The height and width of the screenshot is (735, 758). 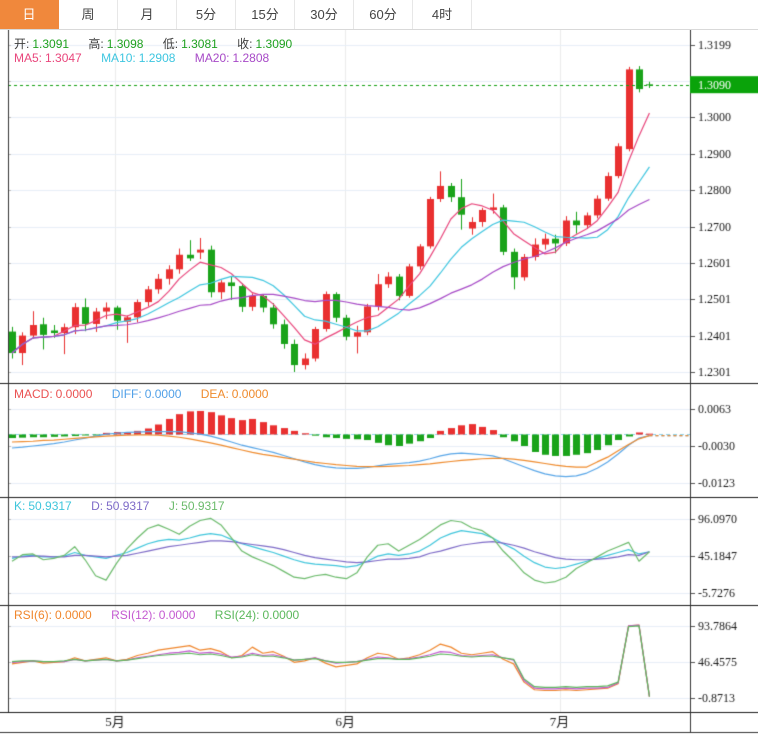 What do you see at coordinates (147, 14) in the screenshot?
I see `tab-month: 月` at bounding box center [147, 14].